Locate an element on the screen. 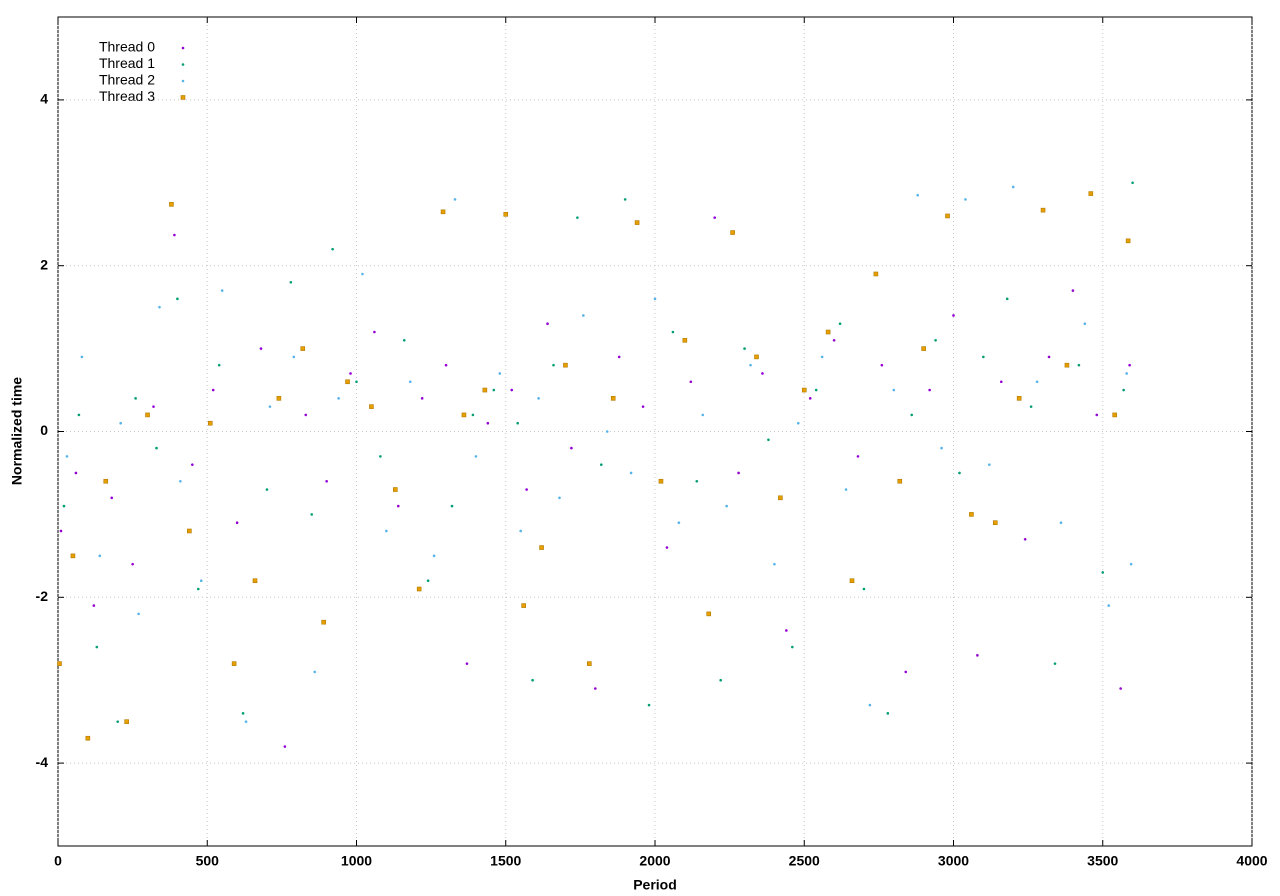  x-tick-label: 3500 is located at coordinates (1102, 861).